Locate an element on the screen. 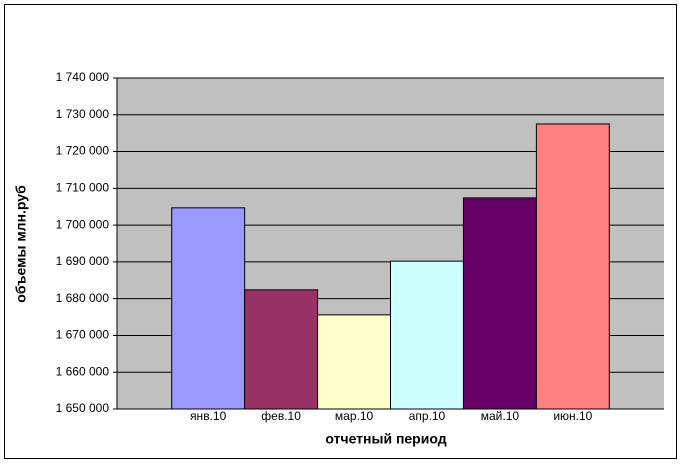 The width and height of the screenshot is (682, 464). y-axis-title: объемы млн.руб is located at coordinates (21, 244).